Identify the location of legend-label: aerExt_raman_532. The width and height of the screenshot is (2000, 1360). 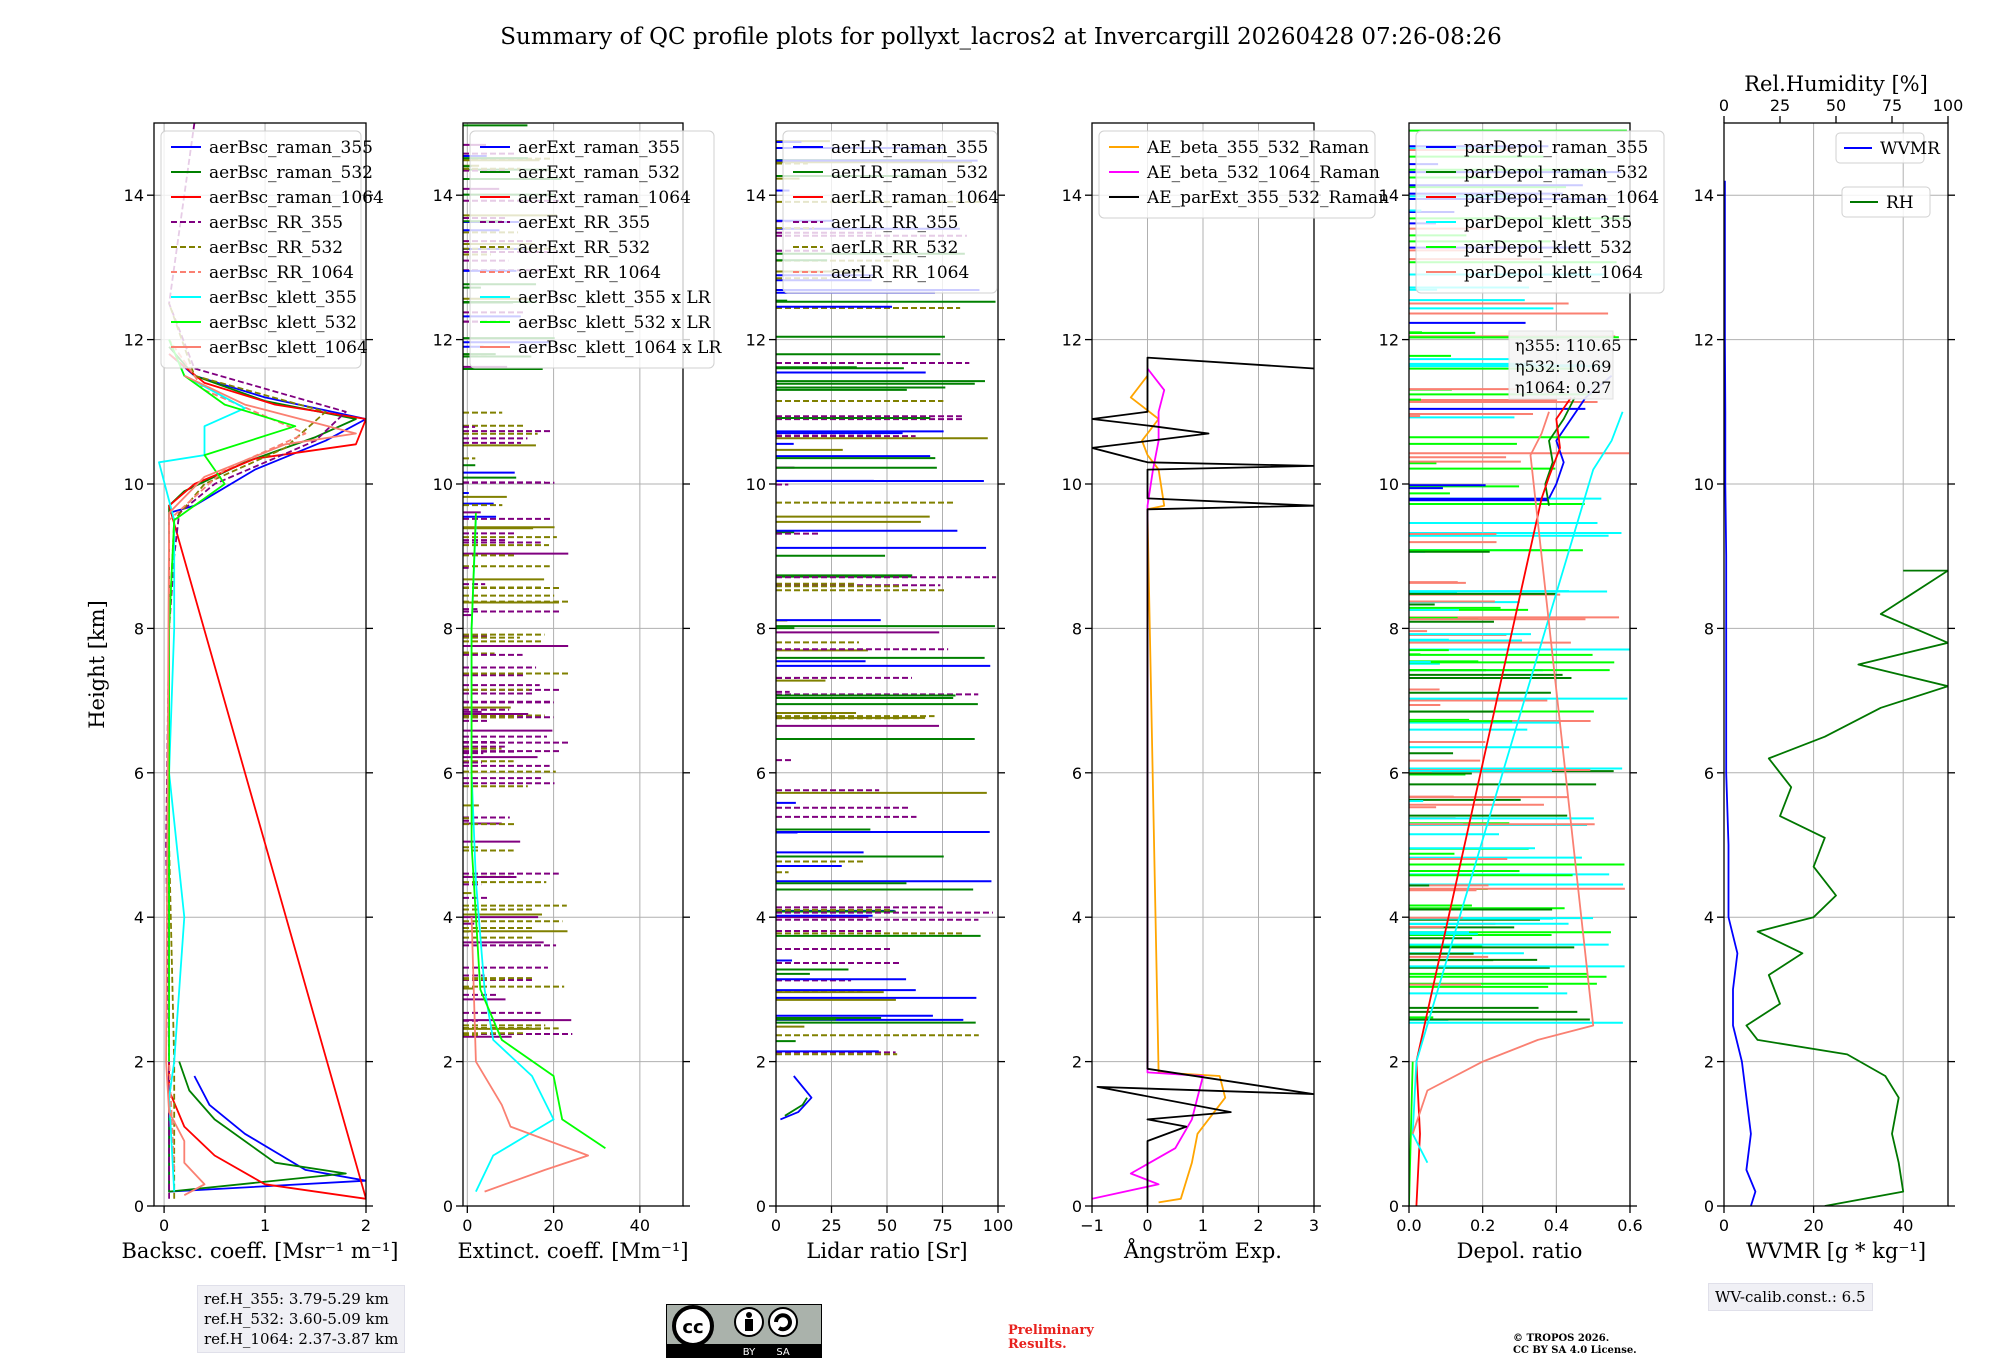
(599, 173).